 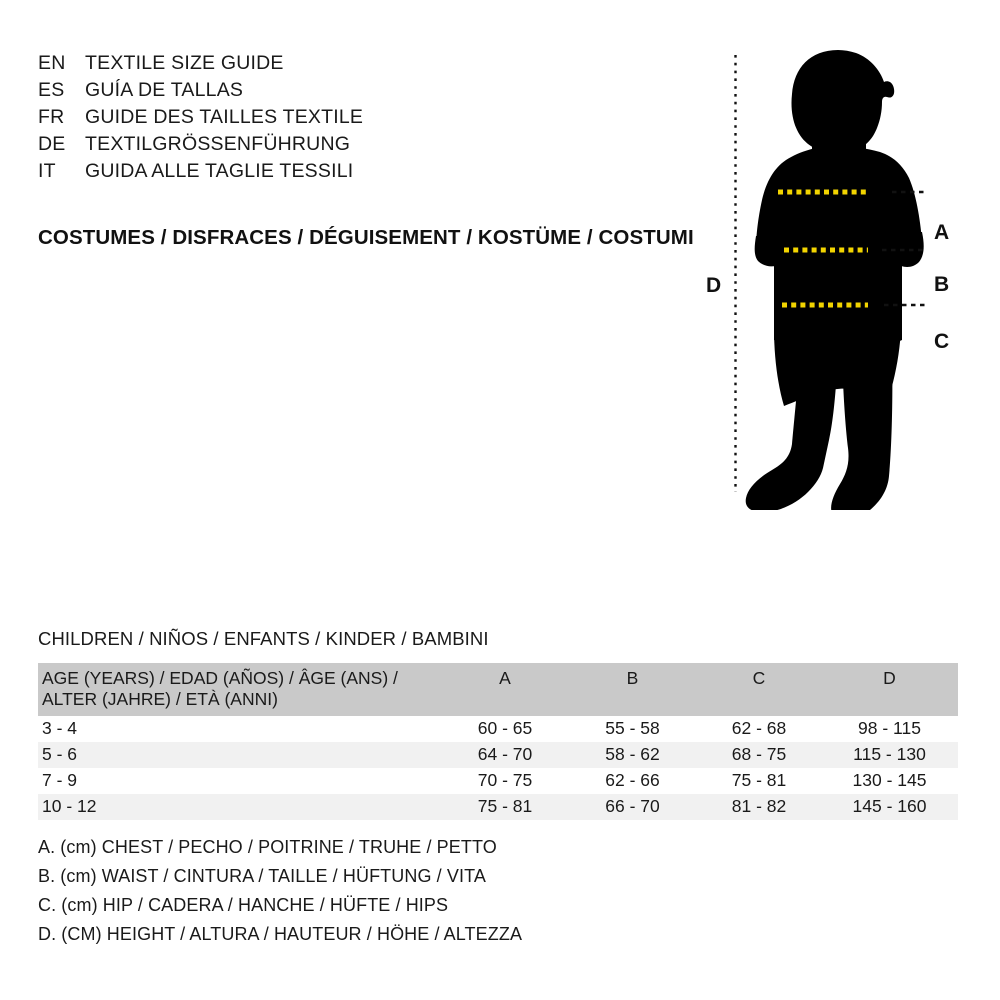 I want to click on language-title: GUIDE DES TAILLES TEXTILE, so click(x=224, y=117).